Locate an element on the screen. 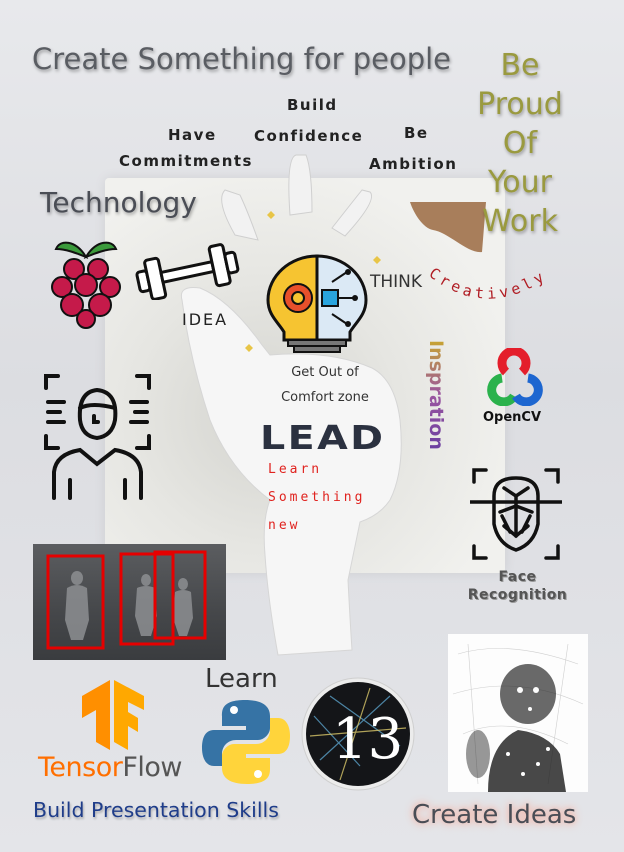 Image resolution: width=624 pixels, height=852 pixels. palm-text-block: Get Out of Comfort zone is located at coordinates (325, 385).